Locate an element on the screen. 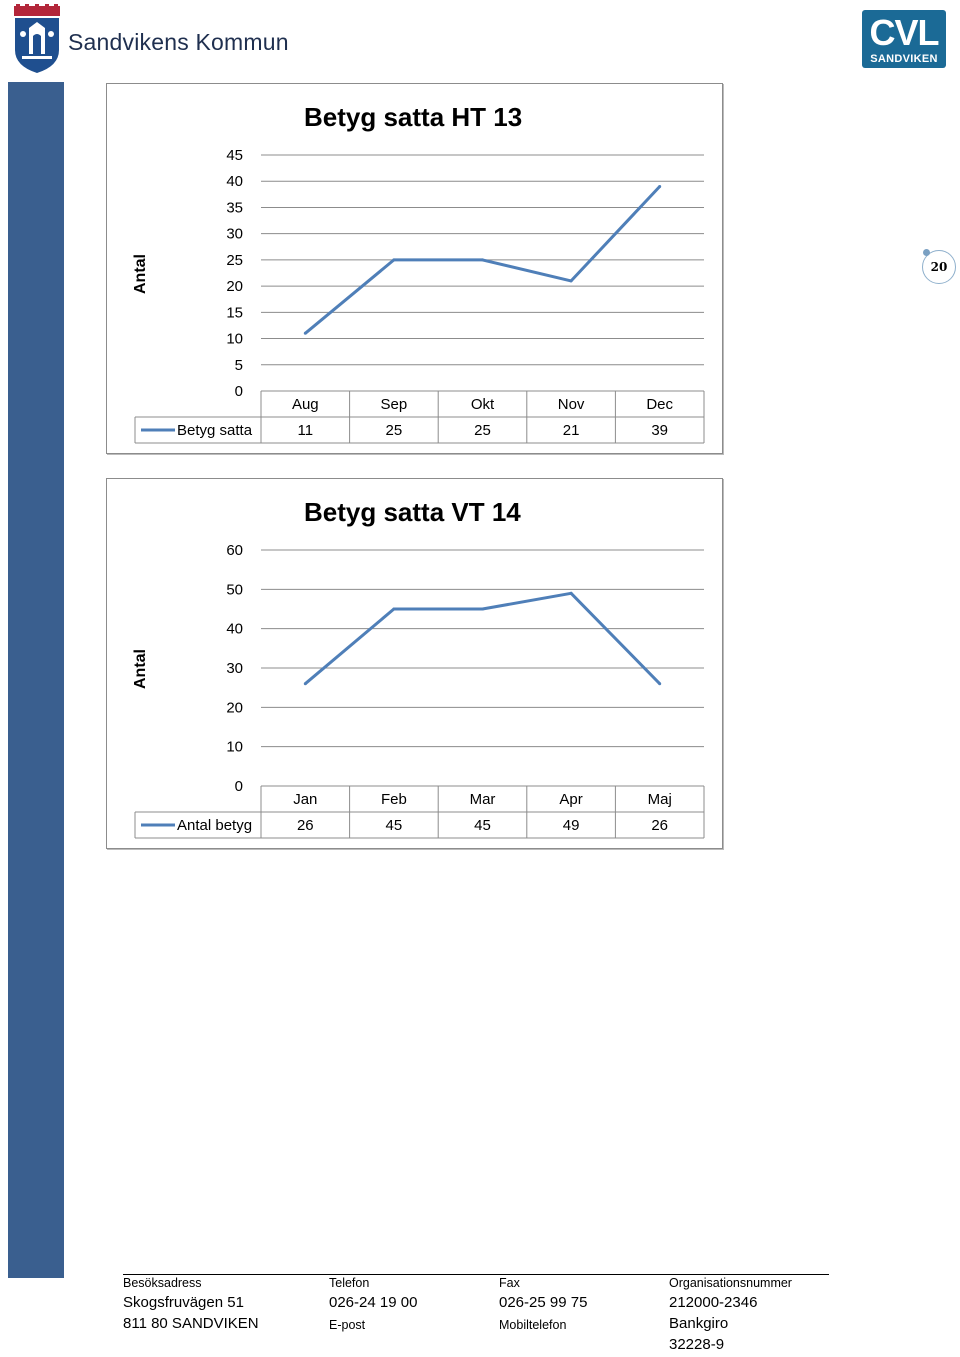 This screenshot has height=1357, width=960. footer-label: Mobiltelefon is located at coordinates (533, 1325).